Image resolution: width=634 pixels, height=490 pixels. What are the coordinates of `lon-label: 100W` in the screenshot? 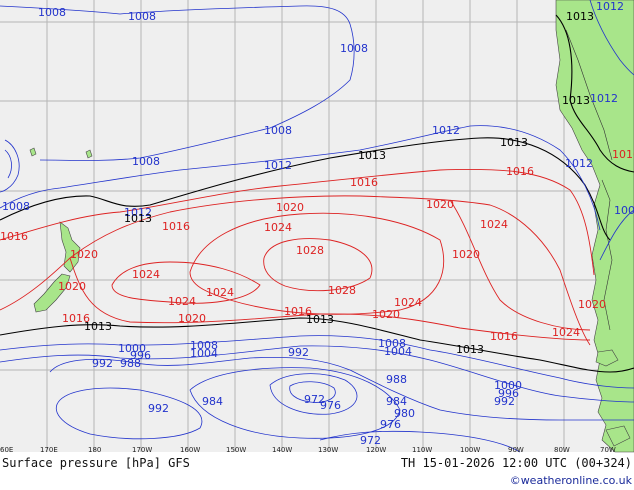 It's located at (470, 450).